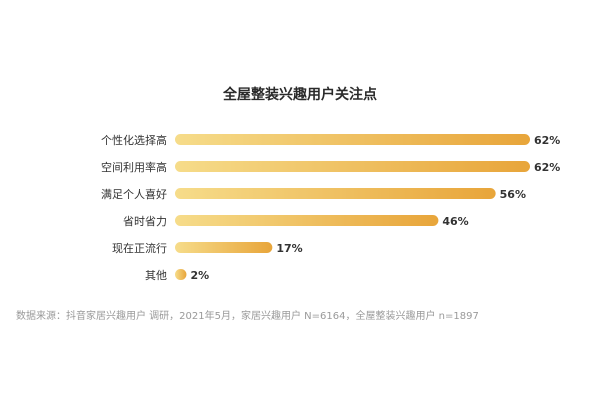 This screenshot has height=400, width=600. Describe the element at coordinates (139, 248) in the screenshot. I see `category-label: 现在正流行` at that location.